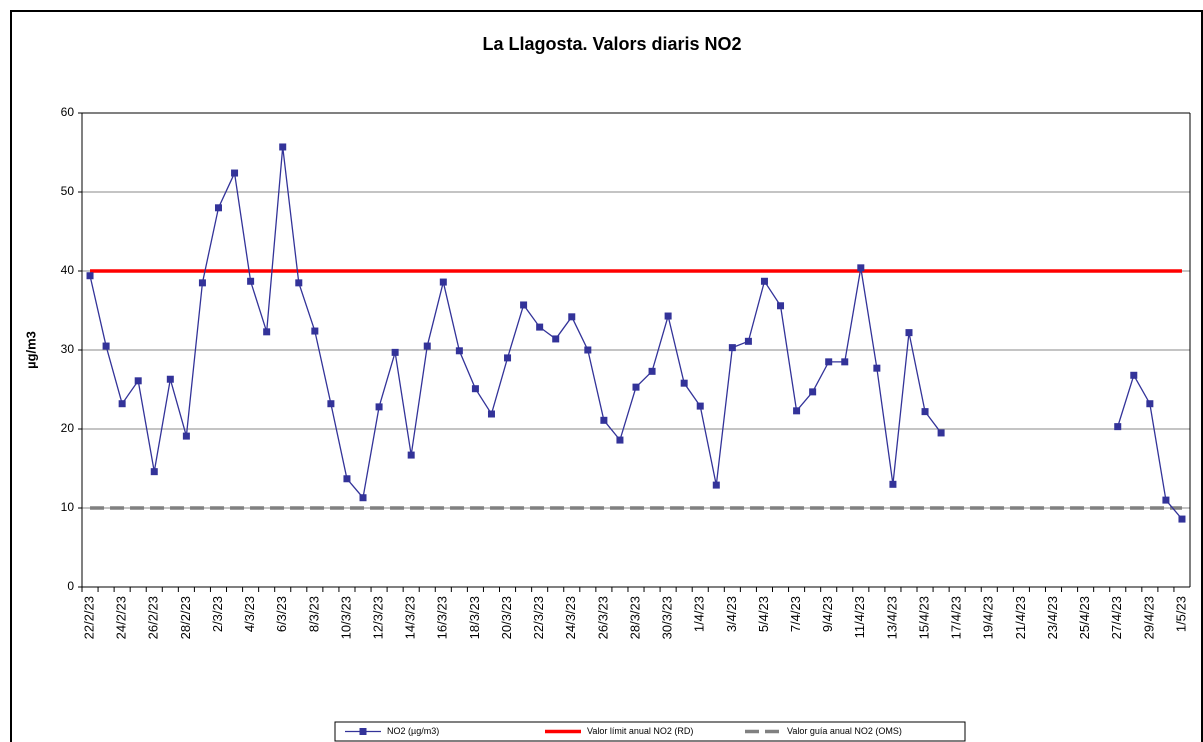  I want to click on x-tick-label: 23/4/23, so click(1052, 617).